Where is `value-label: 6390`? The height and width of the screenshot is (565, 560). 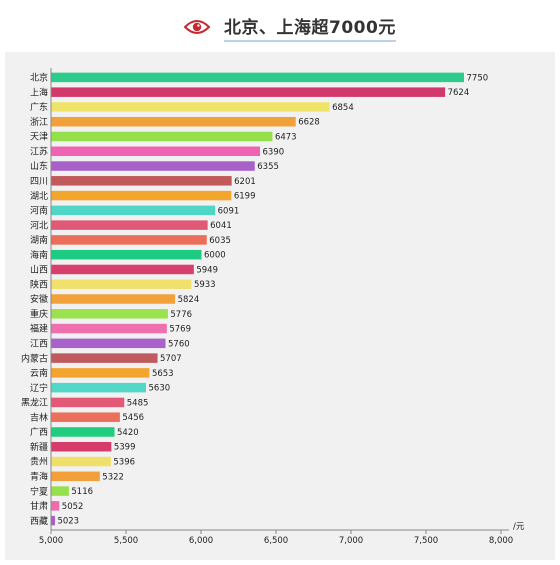
value-label: 6390 is located at coordinates (274, 152).